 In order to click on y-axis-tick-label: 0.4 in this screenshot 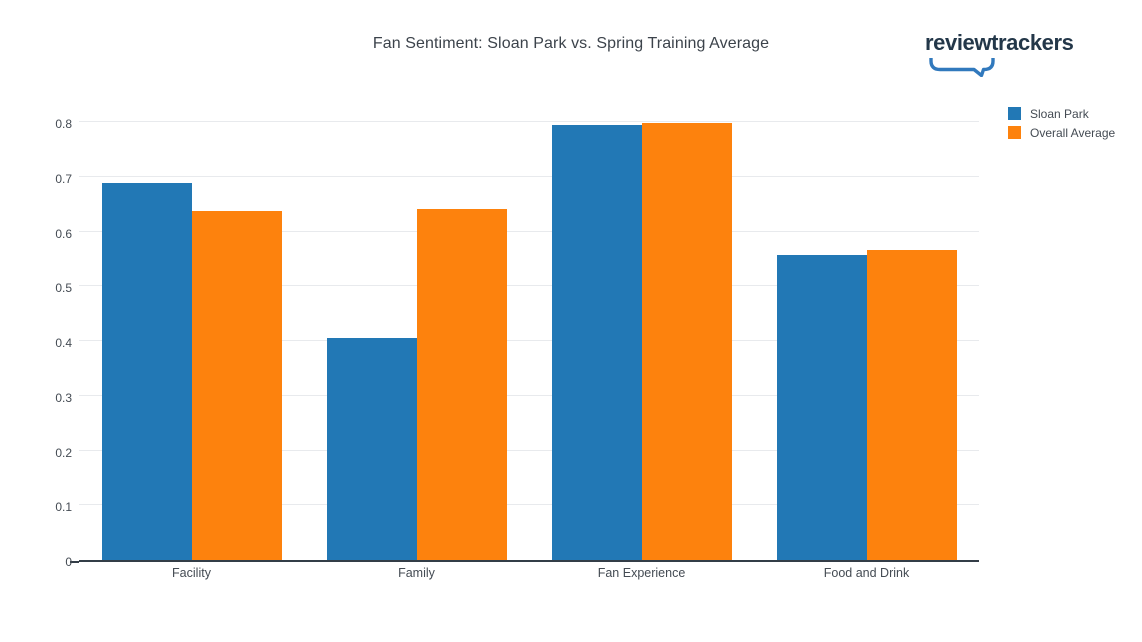, I will do `click(63, 343)`.